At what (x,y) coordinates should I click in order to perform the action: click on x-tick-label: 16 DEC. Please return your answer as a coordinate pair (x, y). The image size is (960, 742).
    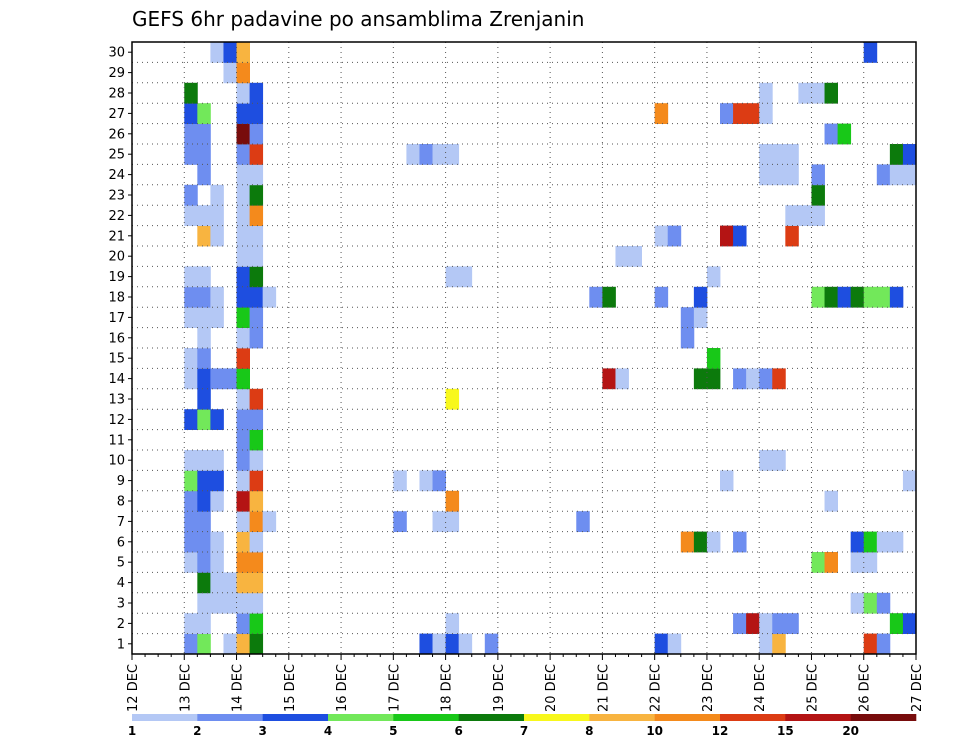
    Looking at the image, I should click on (342, 688).